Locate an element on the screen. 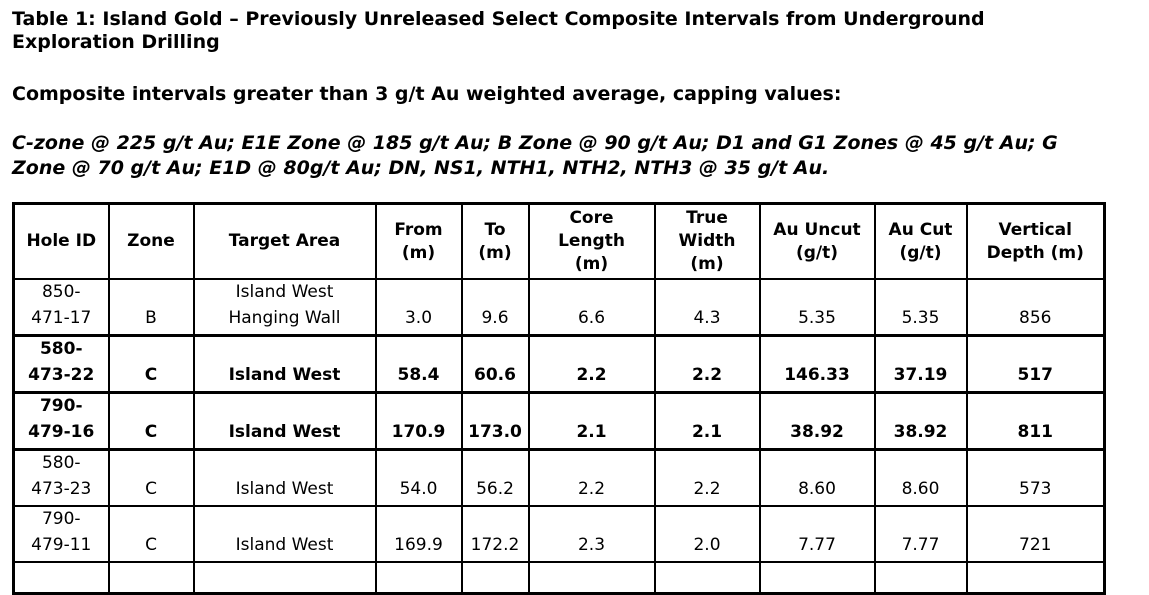 The height and width of the screenshot is (595, 1149). cell-vertical-depth: 517 is located at coordinates (1035, 364).